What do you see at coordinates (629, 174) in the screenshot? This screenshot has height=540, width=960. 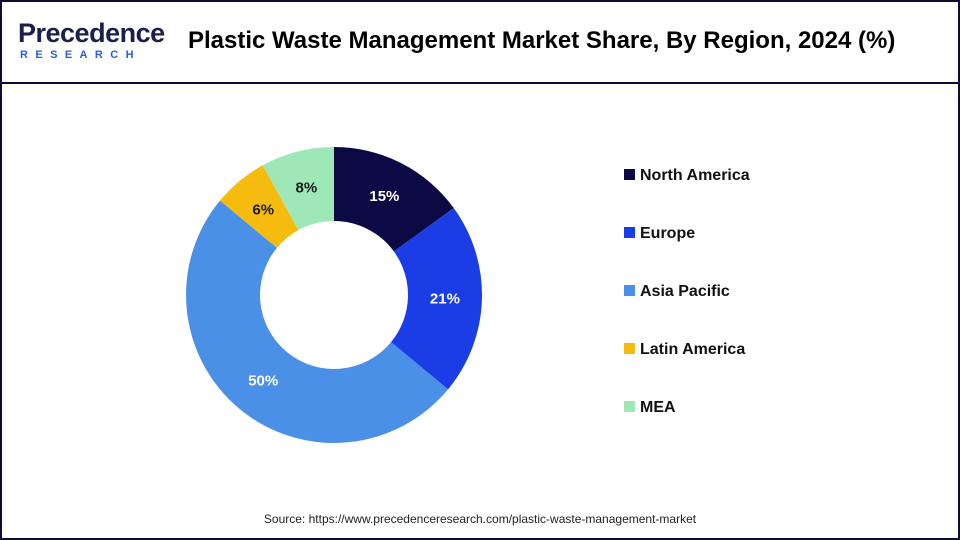 I see `legend-swatch-north-america` at bounding box center [629, 174].